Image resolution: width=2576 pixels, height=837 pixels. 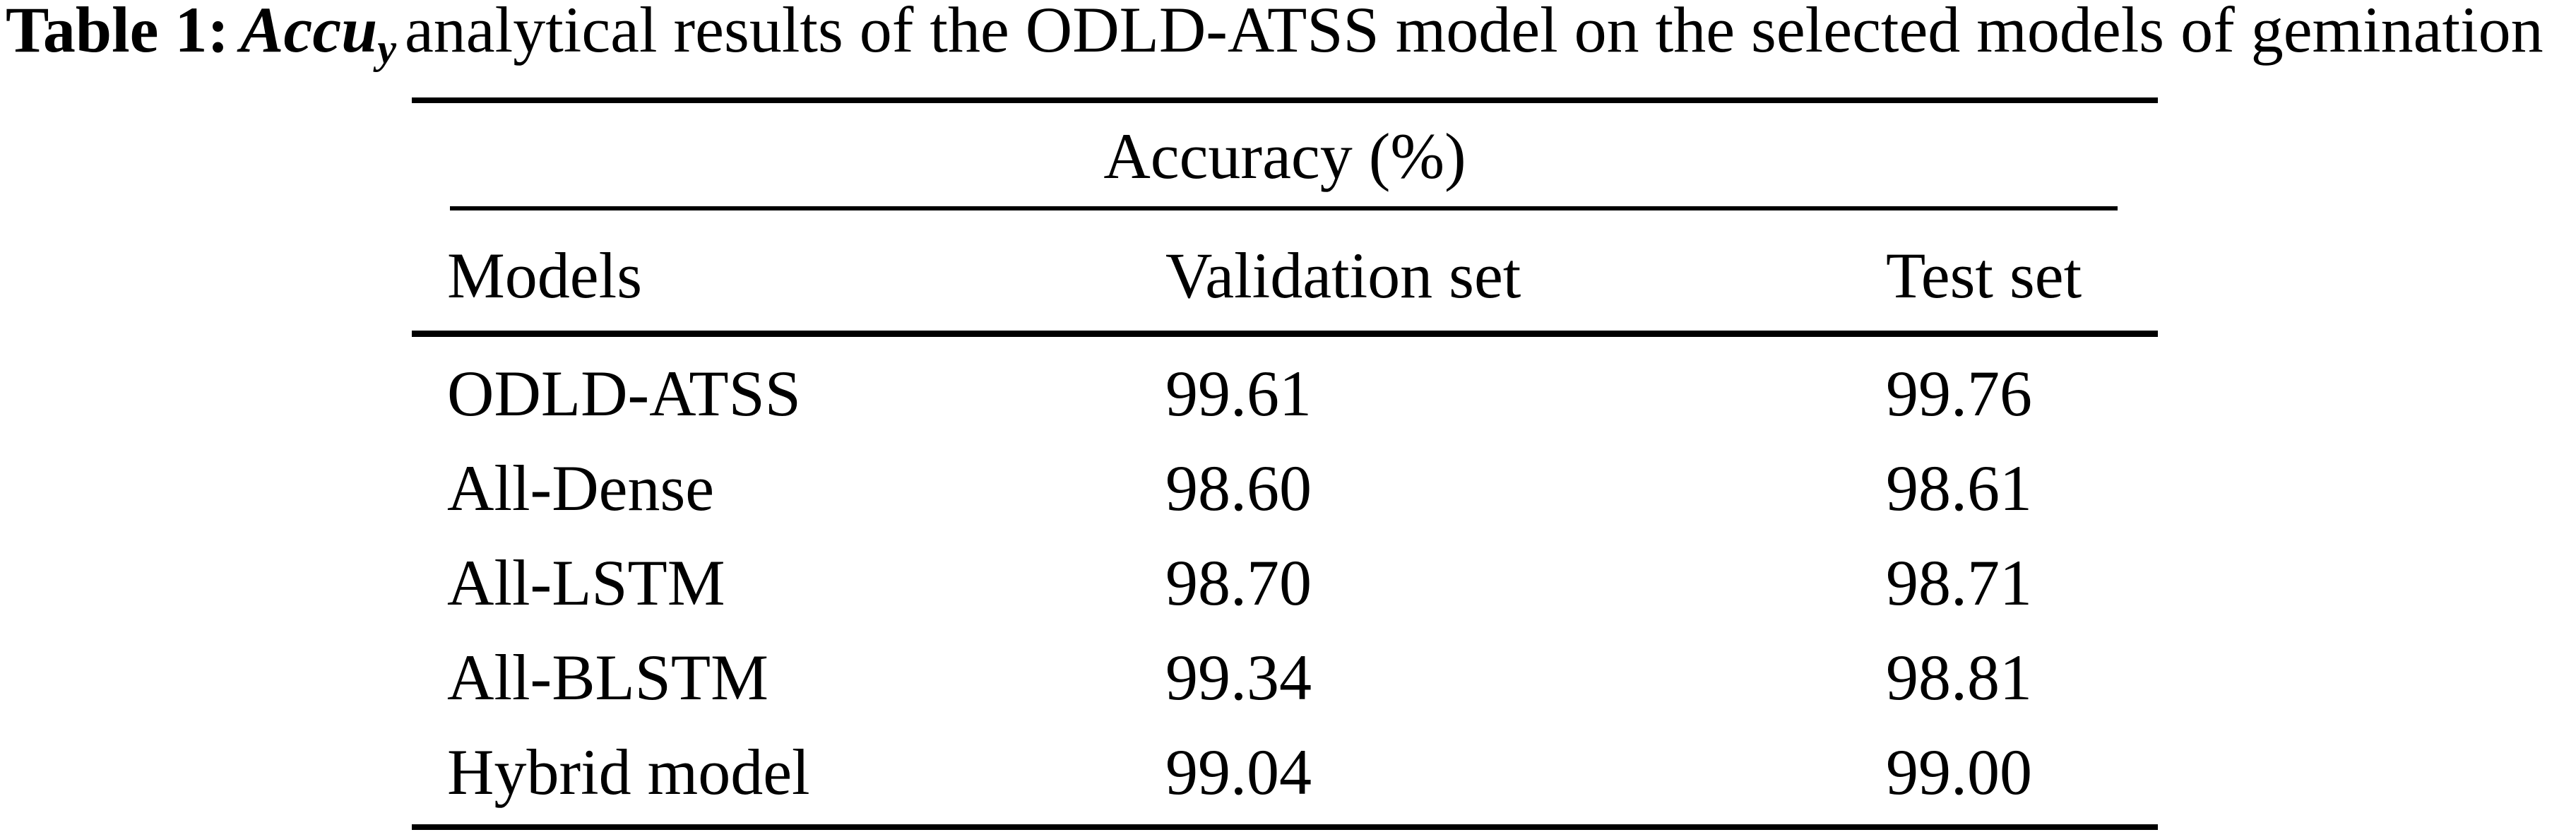 I want to click on table-row: All-BLSTM 99.34 98.81, so click(x=1285, y=668).